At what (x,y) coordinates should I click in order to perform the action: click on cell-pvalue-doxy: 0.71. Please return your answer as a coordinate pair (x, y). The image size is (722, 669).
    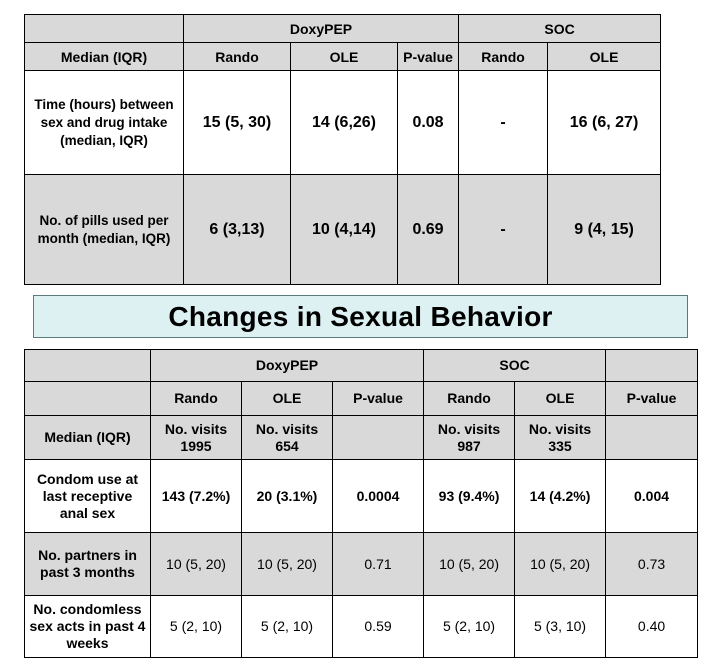
    Looking at the image, I should click on (378, 564).